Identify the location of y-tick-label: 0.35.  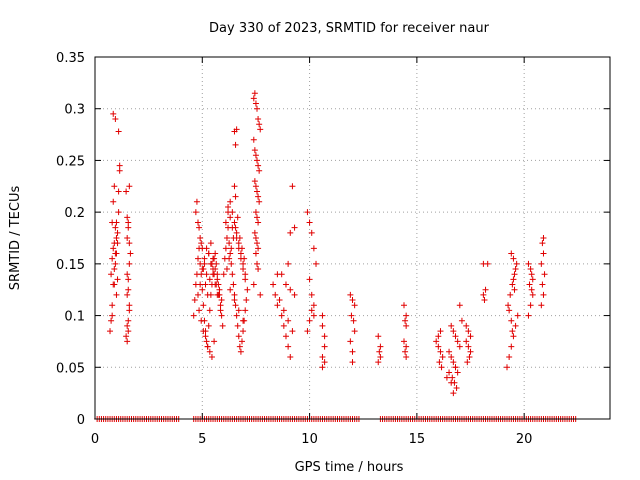
(70, 58).